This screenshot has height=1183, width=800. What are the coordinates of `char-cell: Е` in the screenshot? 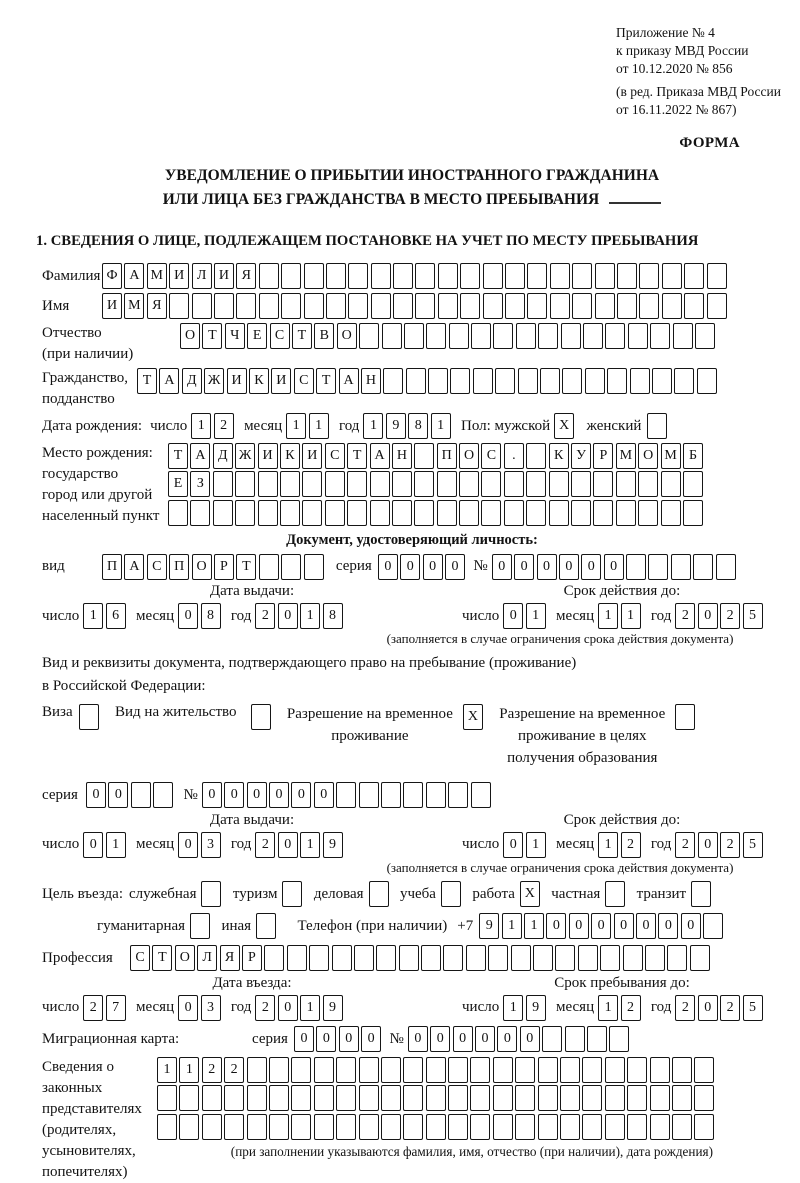 It's located at (257, 335).